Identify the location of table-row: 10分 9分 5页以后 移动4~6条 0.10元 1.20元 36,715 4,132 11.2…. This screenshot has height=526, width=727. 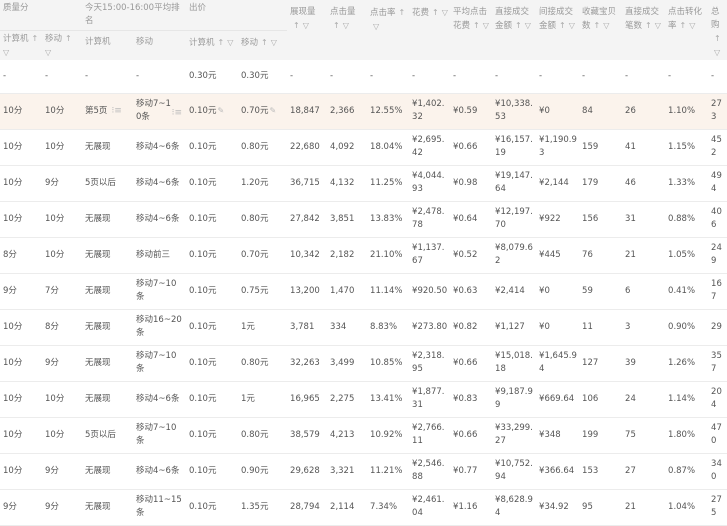
(363, 183).